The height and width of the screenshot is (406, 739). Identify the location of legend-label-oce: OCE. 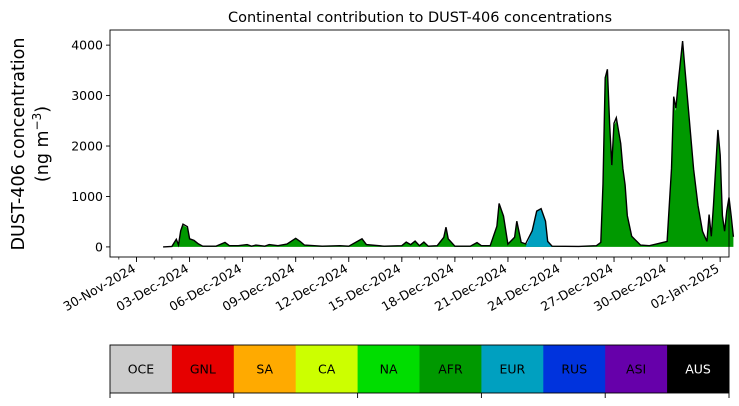
(141, 369).